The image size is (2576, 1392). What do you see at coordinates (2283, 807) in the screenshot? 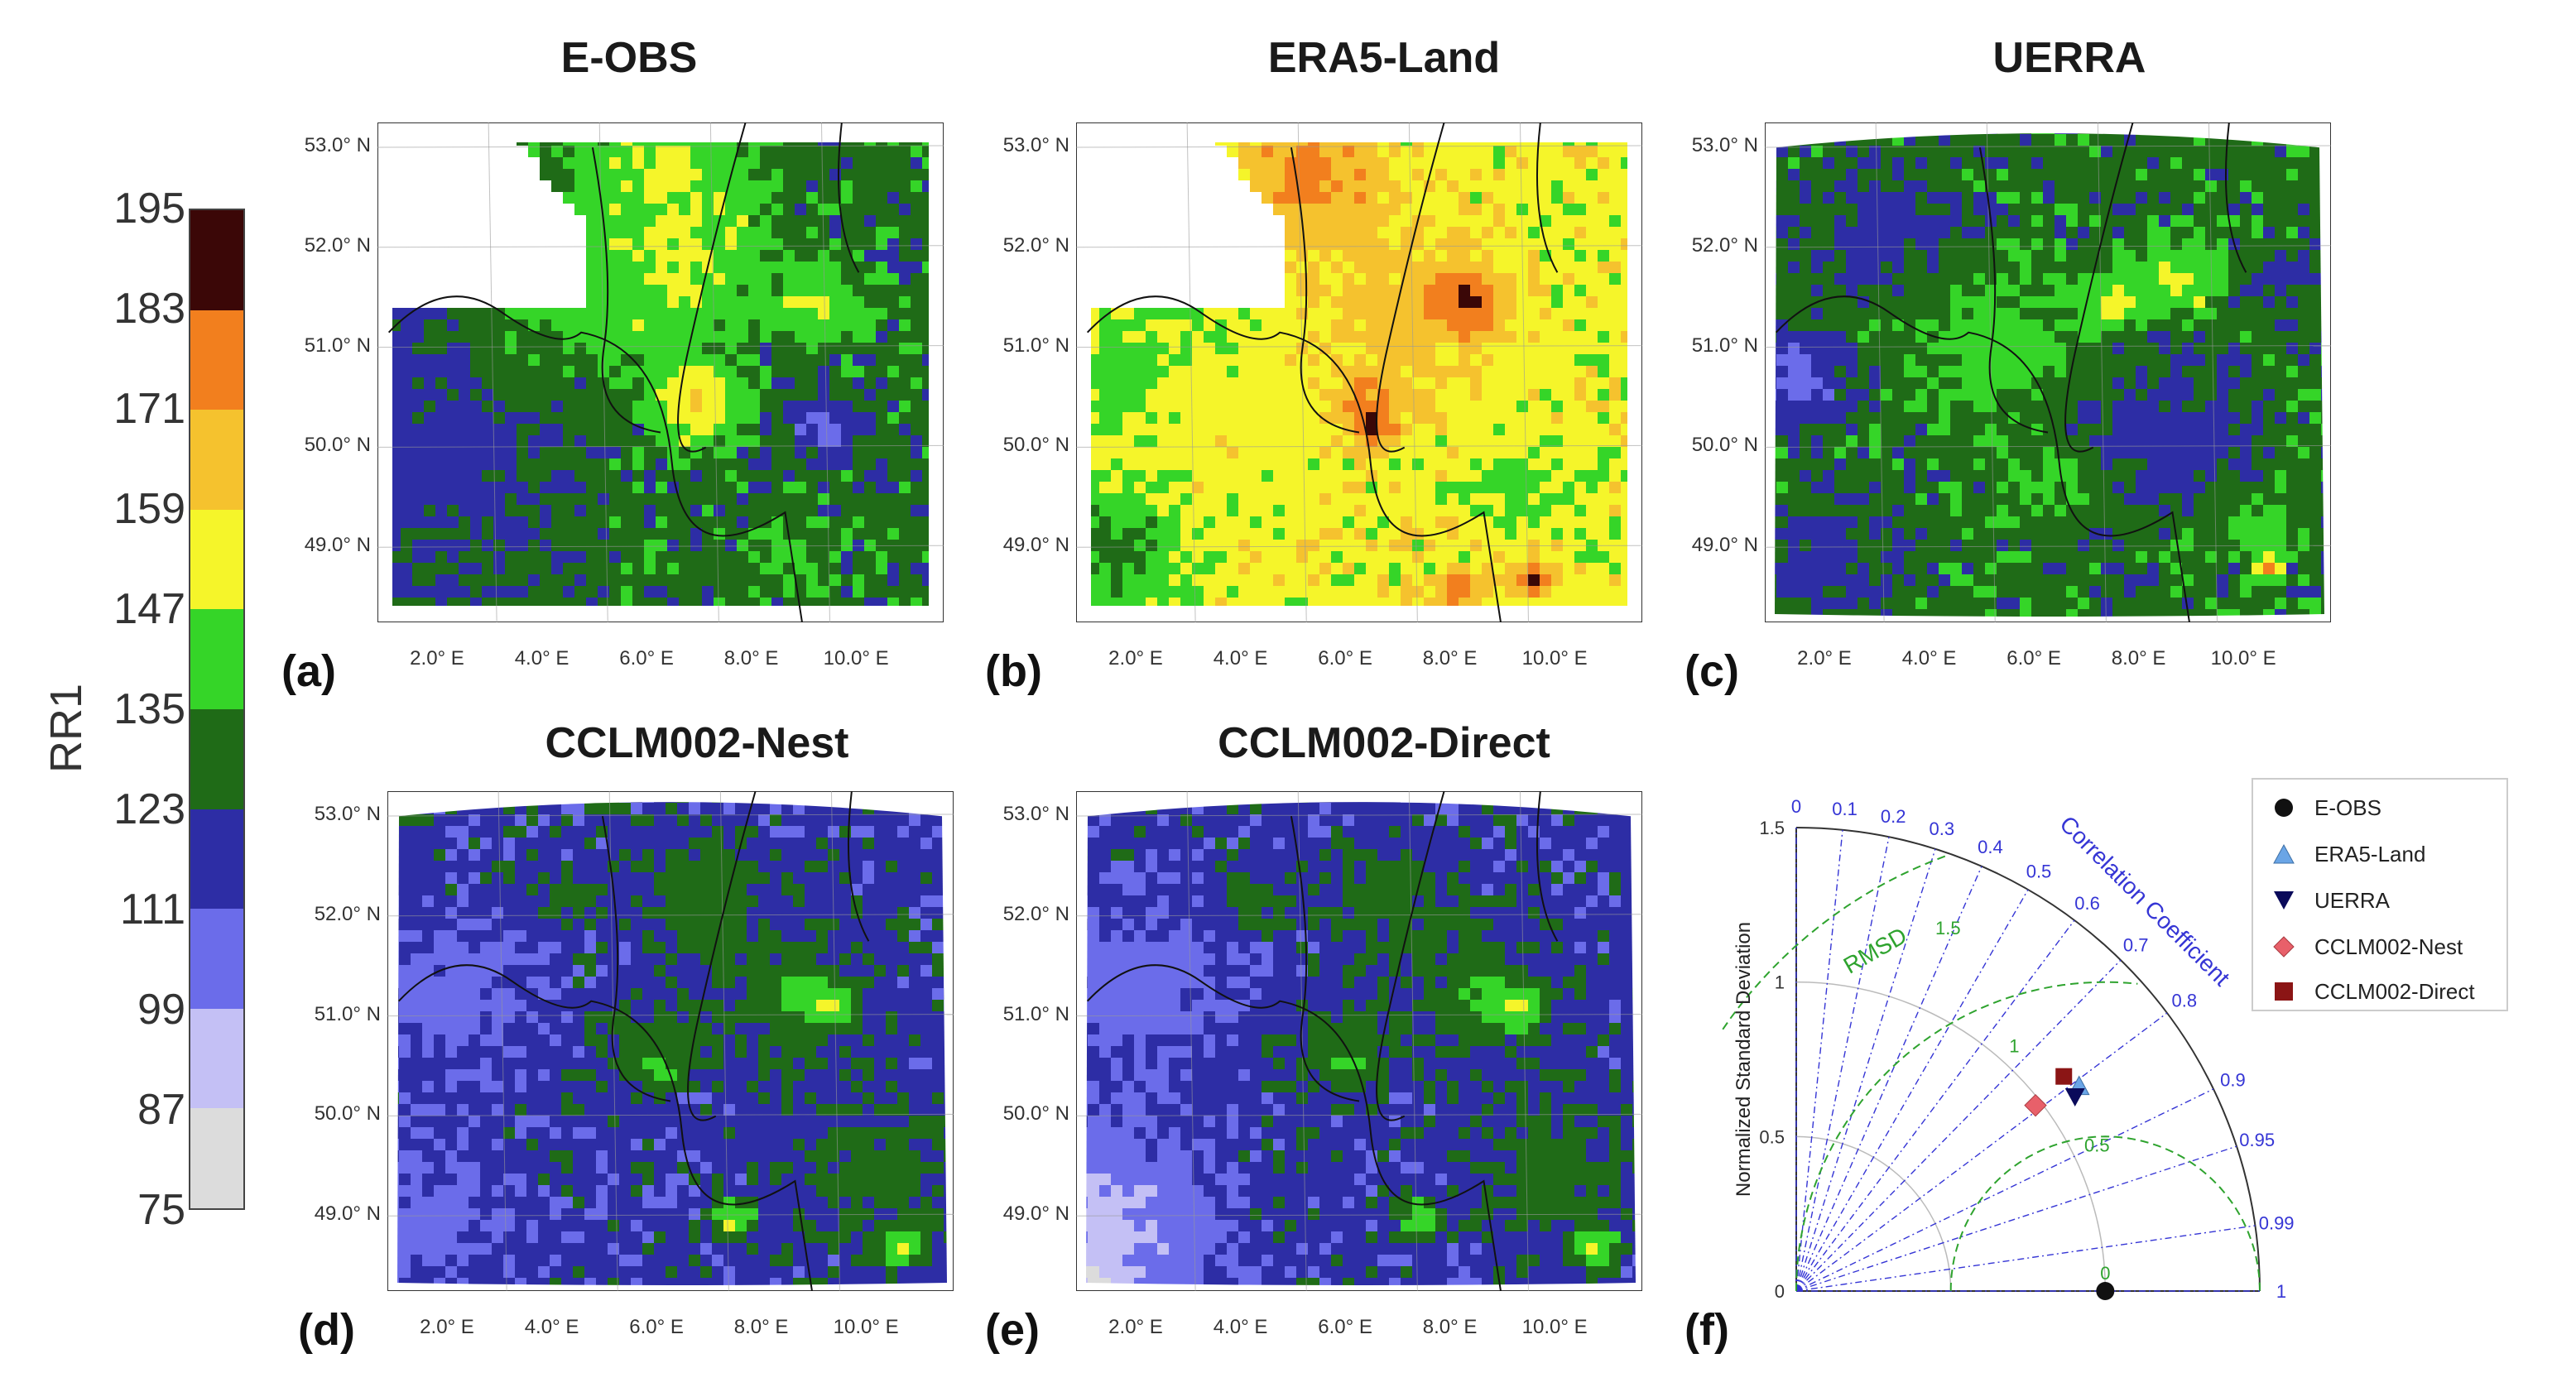
I see `legend-marker-circle` at bounding box center [2283, 807].